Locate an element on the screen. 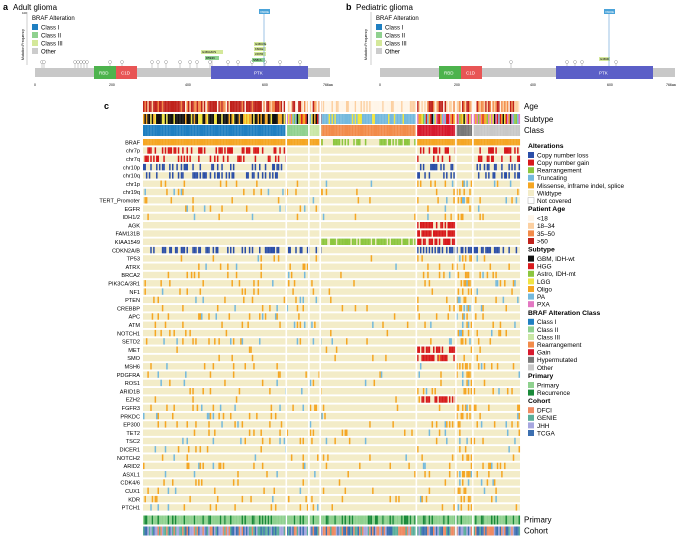 This screenshot has width=683, height=537. gene-label: chr1p is located at coordinates (133, 185).